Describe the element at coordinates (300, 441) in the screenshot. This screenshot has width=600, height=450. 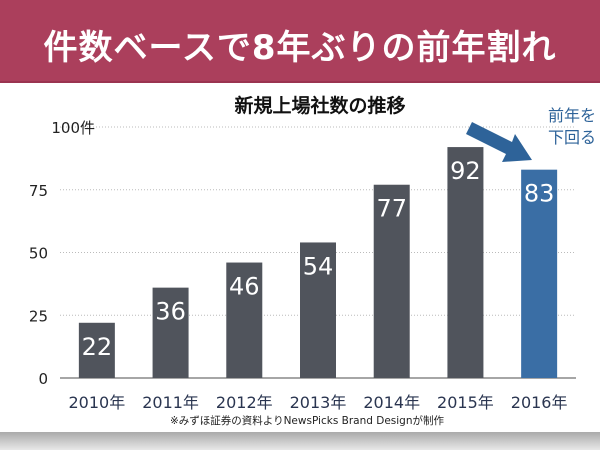
I see `bottom-shadow` at that location.